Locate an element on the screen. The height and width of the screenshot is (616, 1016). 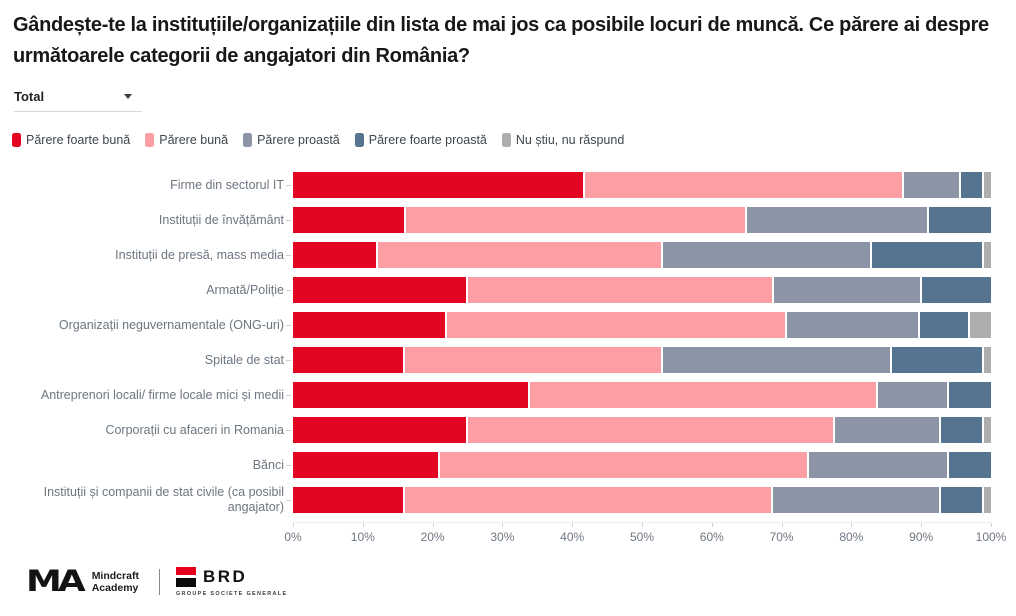
legend-item: Nu știu, nu răspund is located at coordinates (562, 140).